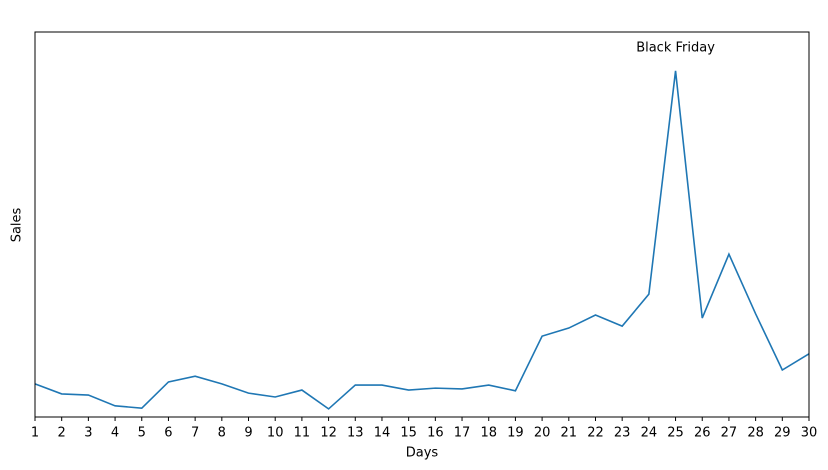 The width and height of the screenshot is (828, 470). Describe the element at coordinates (462, 433) in the screenshot. I see `x-tick-label: 17` at that location.